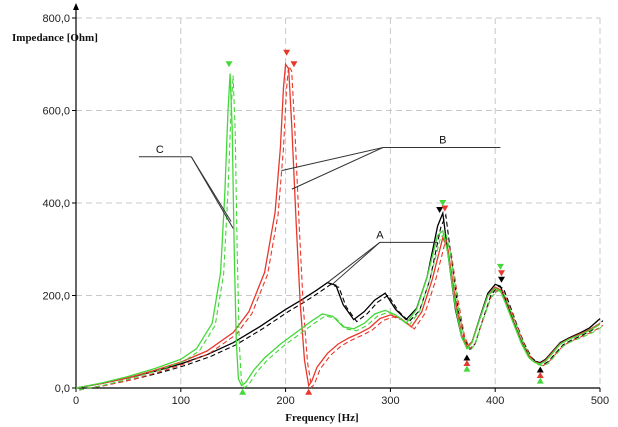 The width and height of the screenshot is (618, 427). What do you see at coordinates (76, 6) in the screenshot?
I see `y-axis-arrow` at bounding box center [76, 6].